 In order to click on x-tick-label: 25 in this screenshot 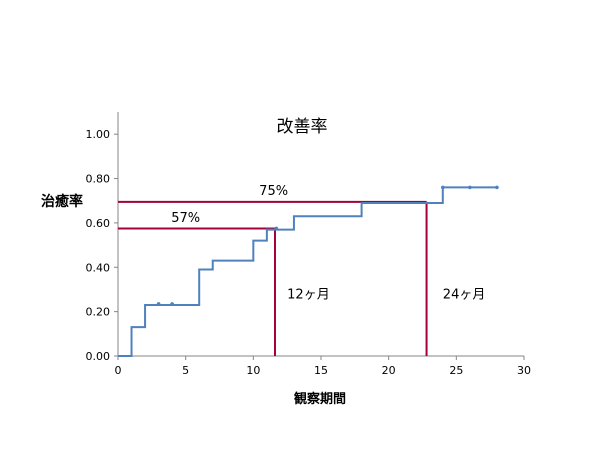, I will do `click(456, 370)`.